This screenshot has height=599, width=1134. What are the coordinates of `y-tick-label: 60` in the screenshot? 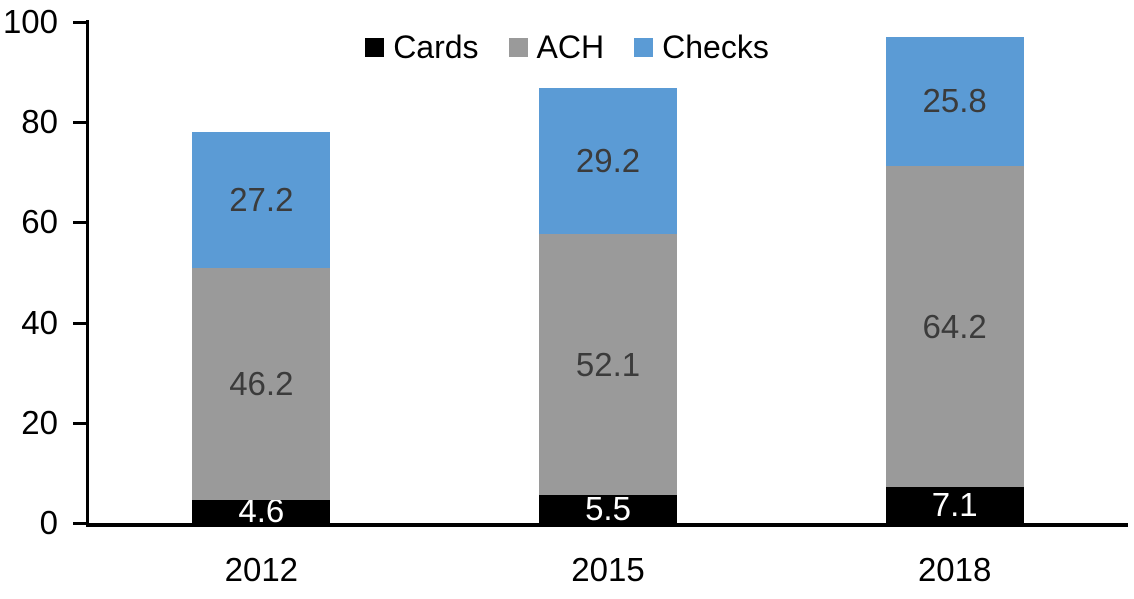 It's located at (39, 222).